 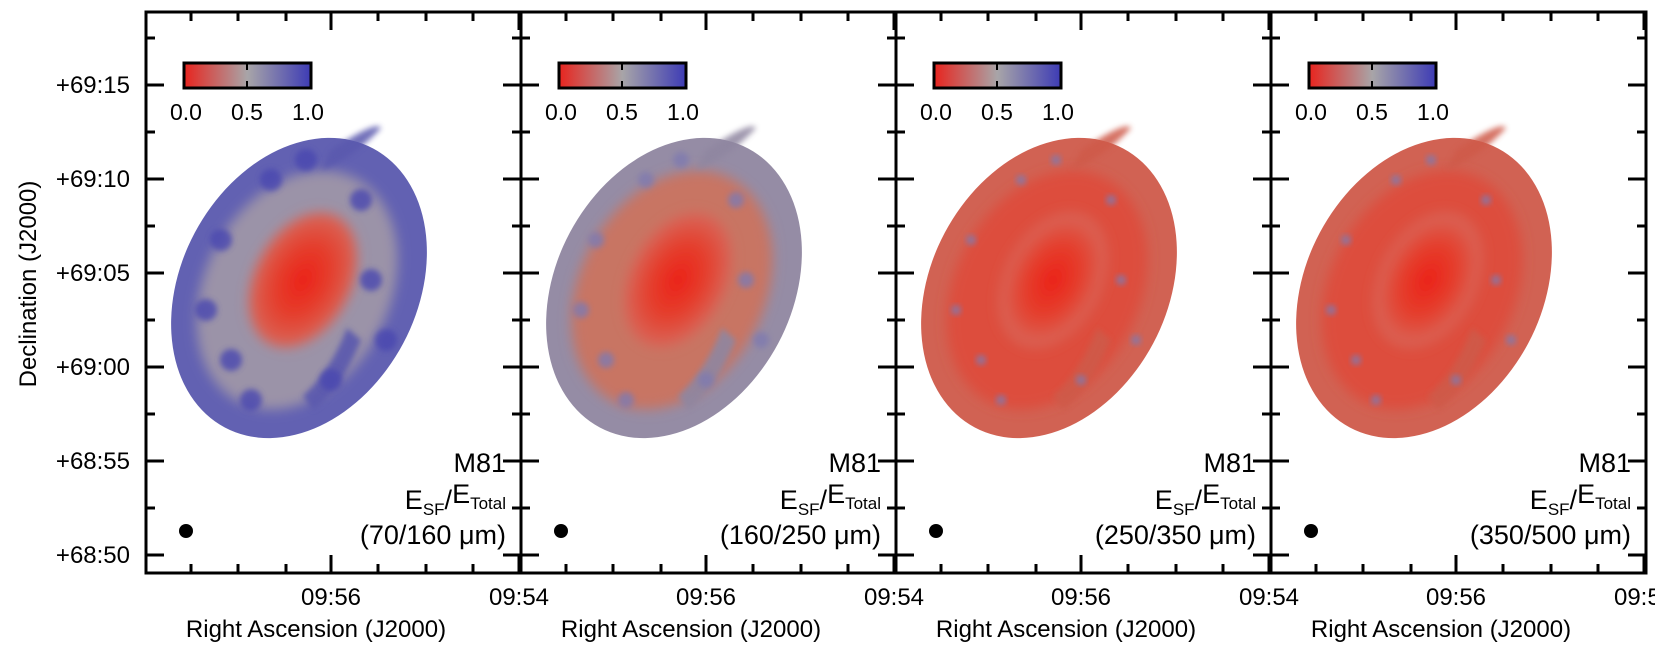 I want to click on band-label: (250/350 μm), so click(x=1175, y=535).